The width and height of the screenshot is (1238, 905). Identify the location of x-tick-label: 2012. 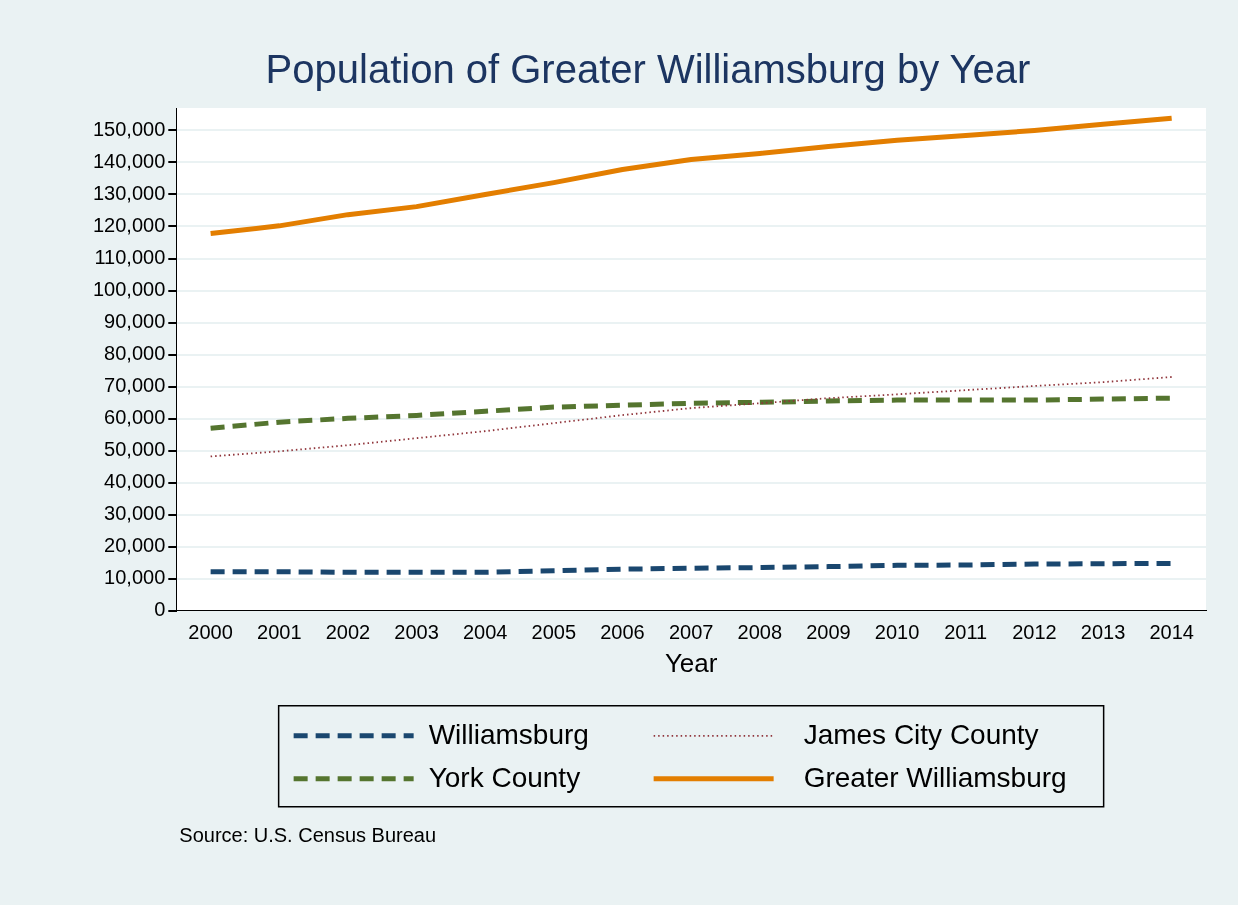
(1034, 632).